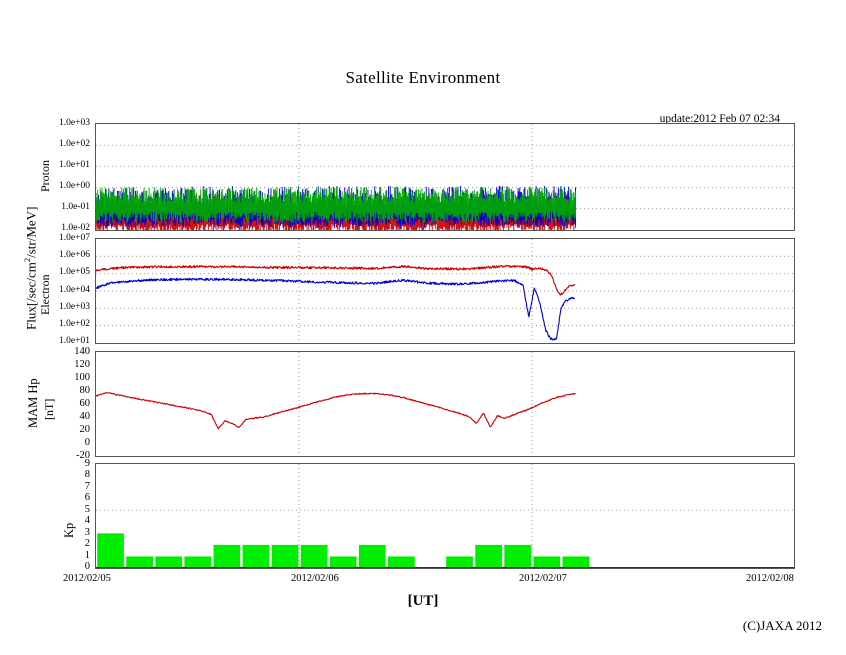 The image size is (846, 655). What do you see at coordinates (31, 232) in the screenshot?
I see `flux-label-tail: /str/MeV]` at bounding box center [31, 232].